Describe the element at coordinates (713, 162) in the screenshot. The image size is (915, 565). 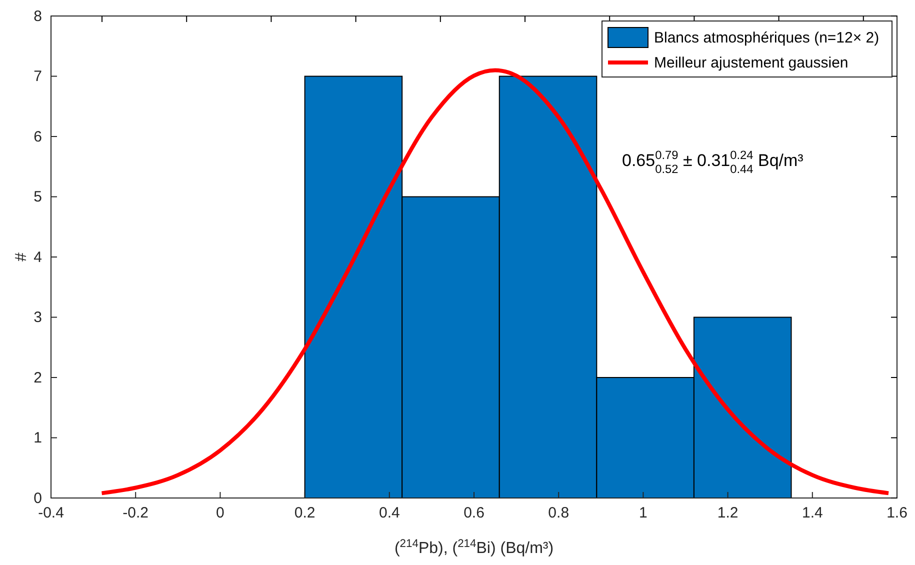
I see `annotation: 0.65$^{0.79}$$_{0.52}$ ± 0.31$^{0.24}$$_{0.44}$ Bq/m³` at that location.